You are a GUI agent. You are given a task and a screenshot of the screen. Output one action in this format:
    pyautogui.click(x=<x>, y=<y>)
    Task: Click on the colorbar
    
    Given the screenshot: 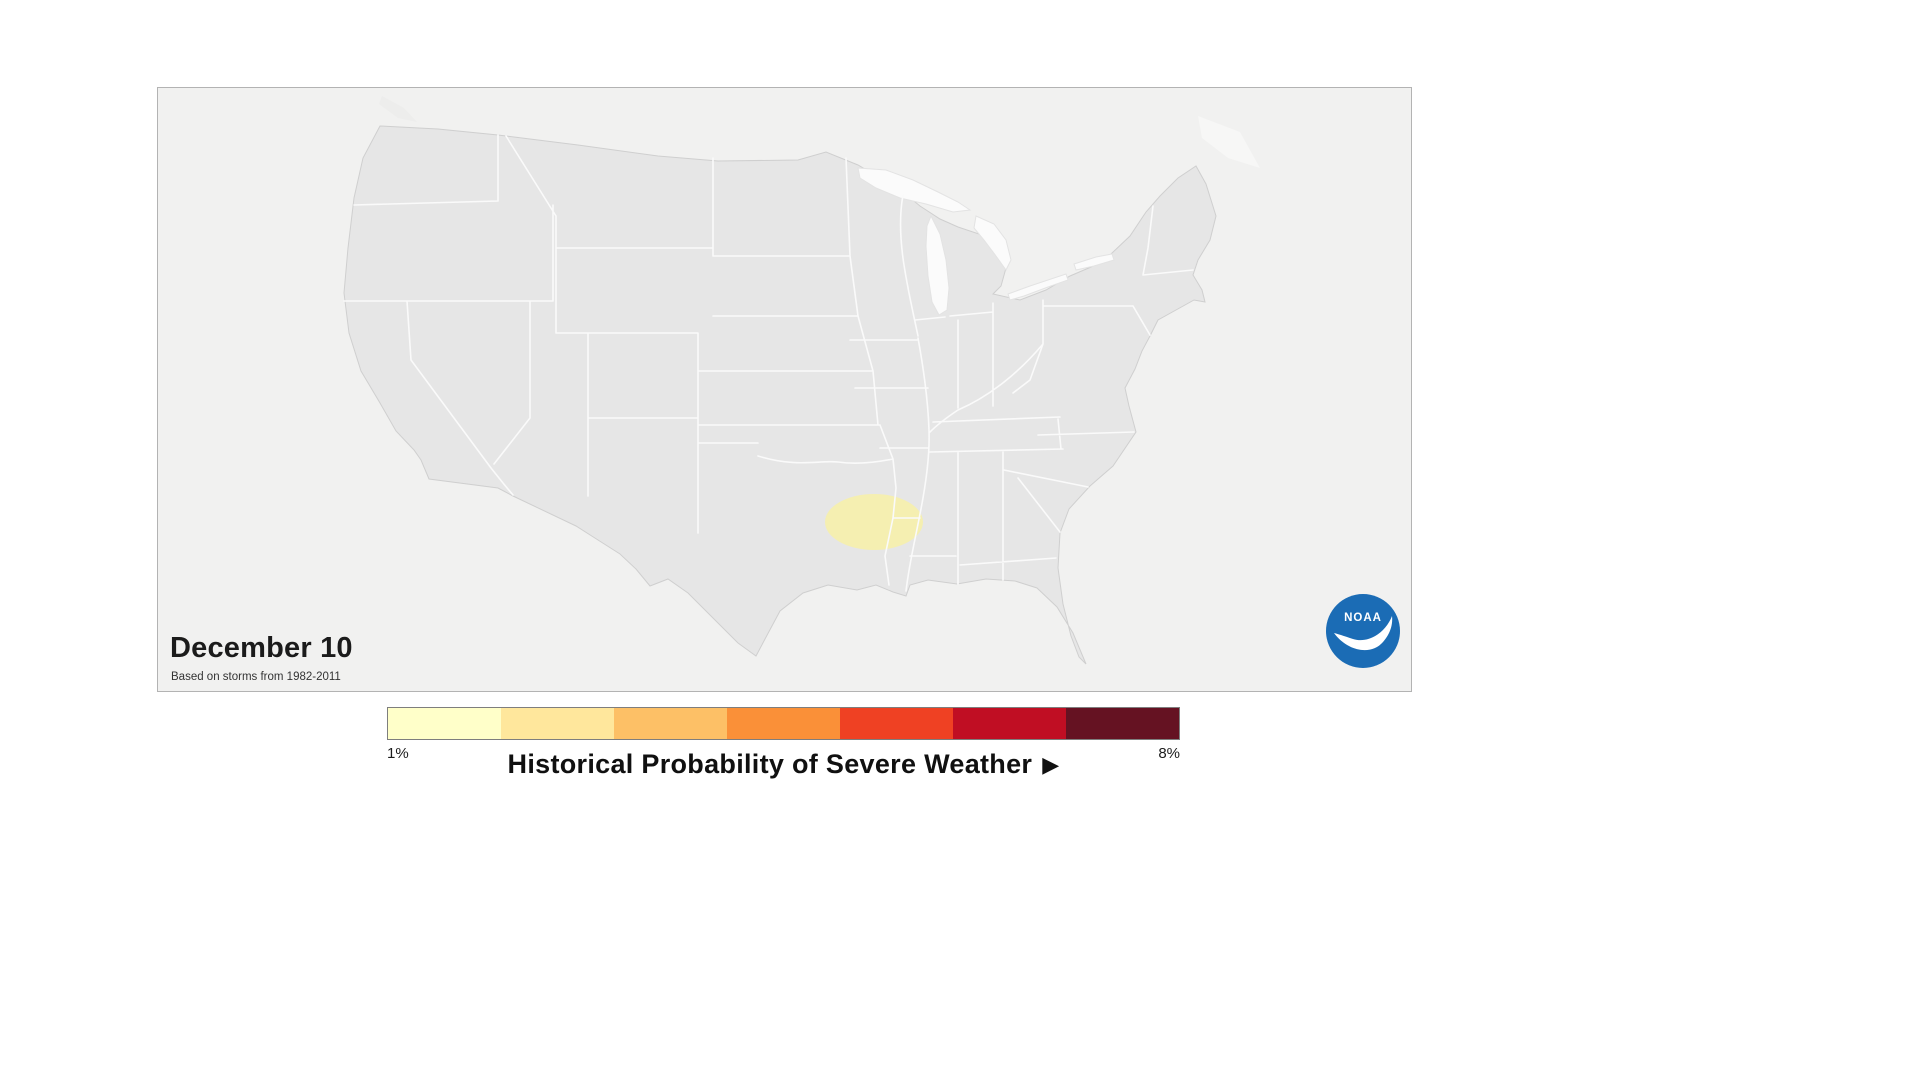 What is the action you would take?
    pyautogui.click(x=783, y=723)
    